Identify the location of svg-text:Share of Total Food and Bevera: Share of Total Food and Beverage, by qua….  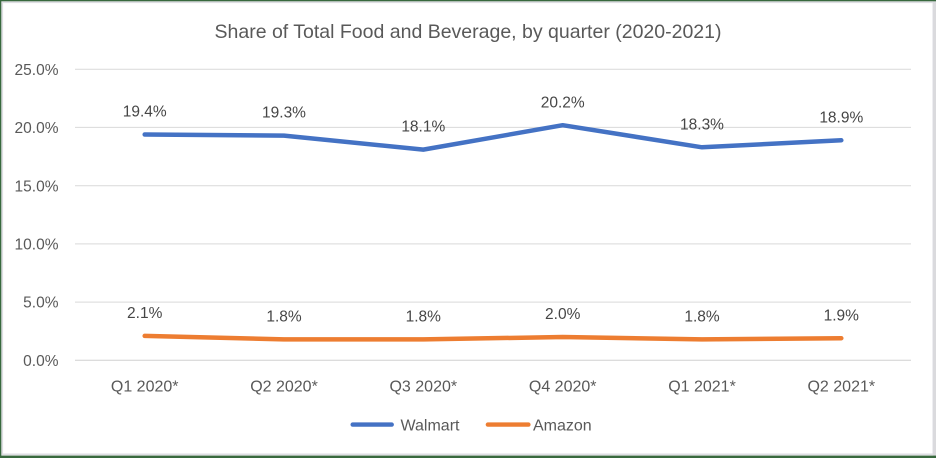
(468, 32).